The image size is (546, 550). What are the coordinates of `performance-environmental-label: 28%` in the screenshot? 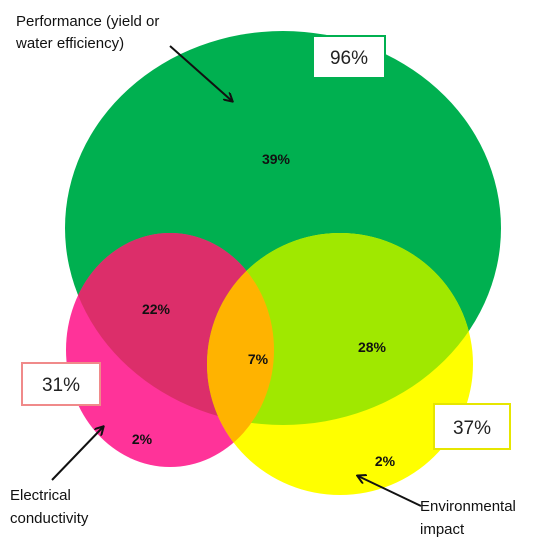 It's located at (372, 347).